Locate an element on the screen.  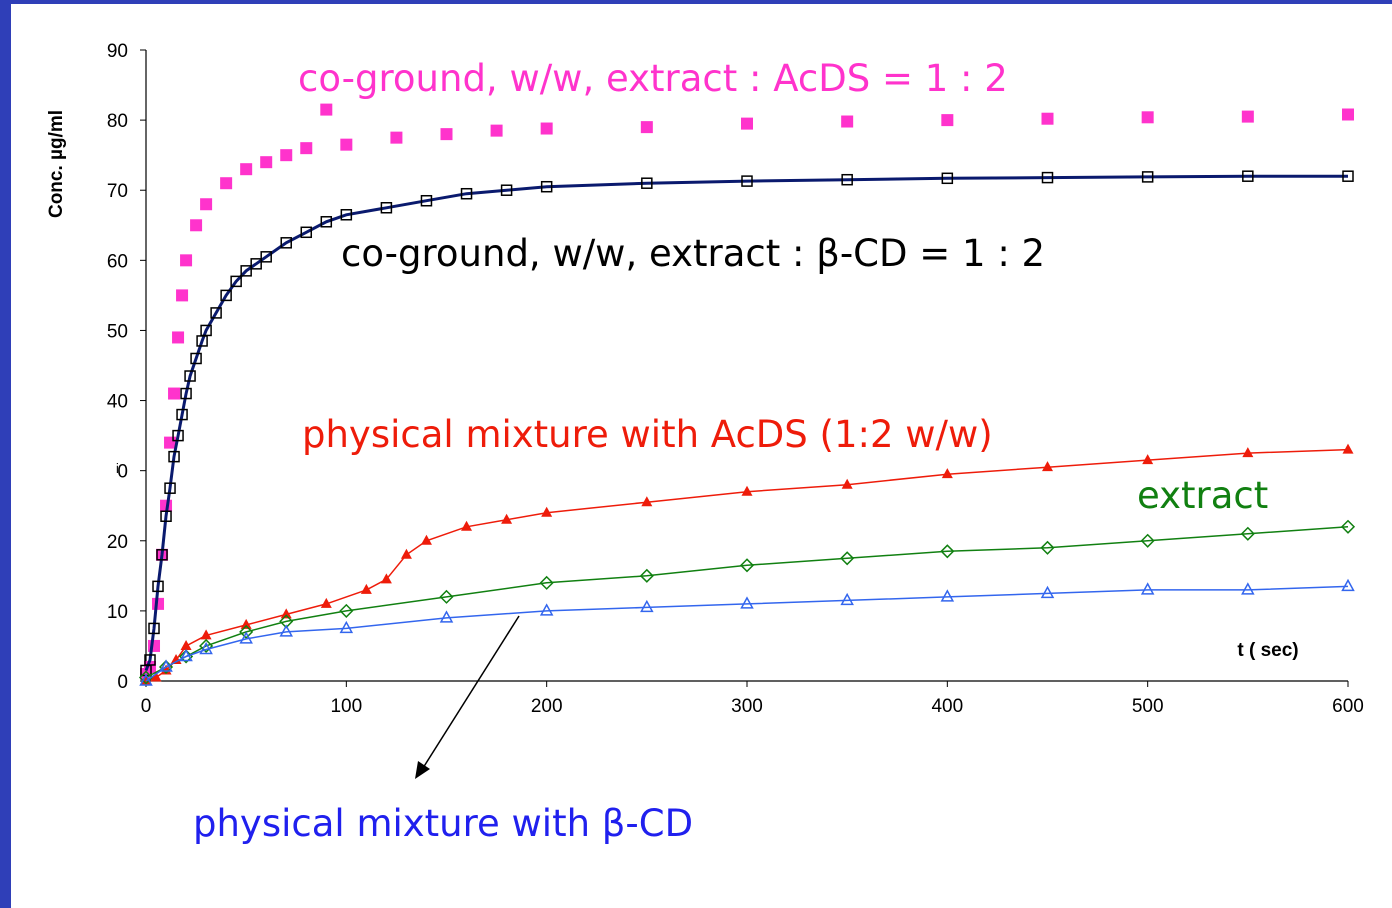
x-tick-label: 600 is located at coordinates (1348, 706).